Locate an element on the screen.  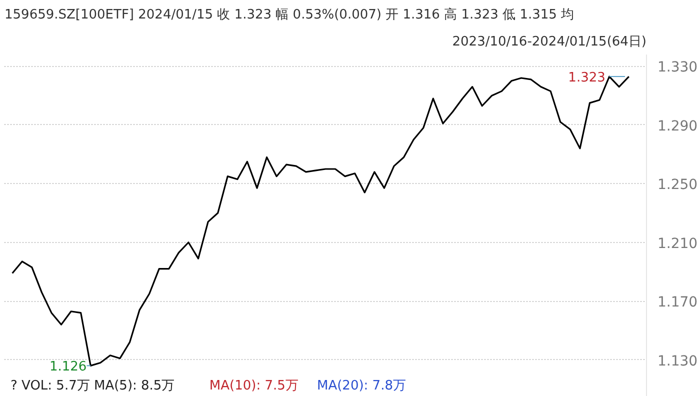
chart-title: 159659.SZ[100ETF] 2024/01/15 收 1.323 幅 0.53%(0.007) 开 1.316 高 1.323 低 1.315 均 is located at coordinates (289, 14).